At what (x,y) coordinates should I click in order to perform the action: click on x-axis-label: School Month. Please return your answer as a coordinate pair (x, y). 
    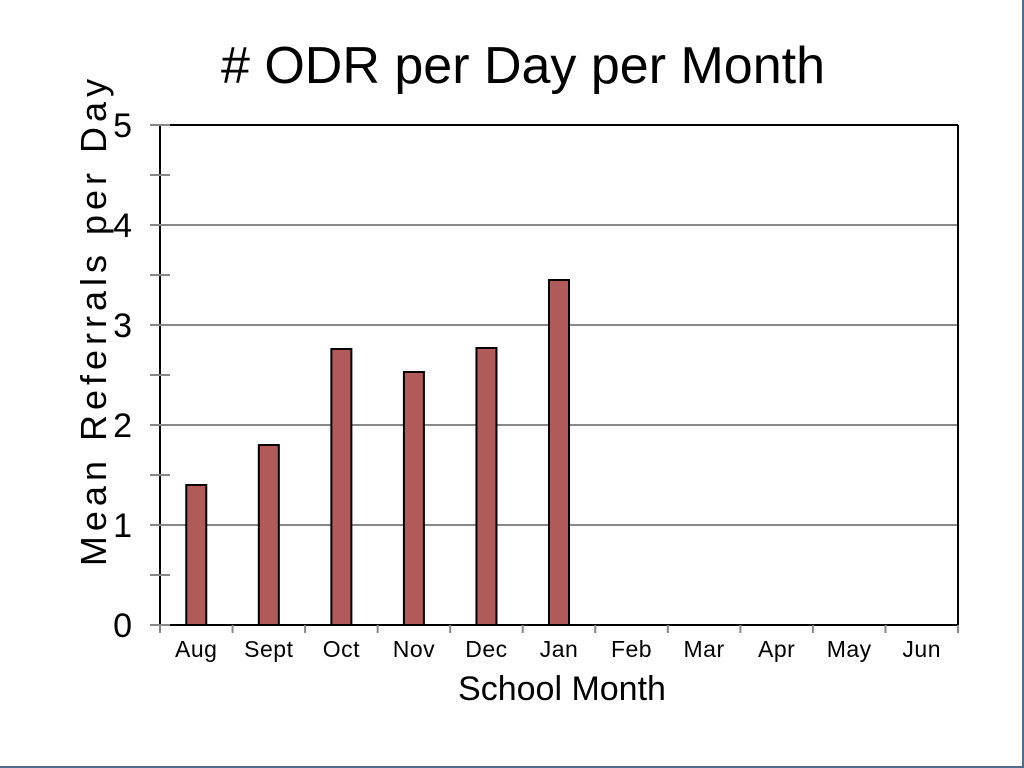
    Looking at the image, I should click on (562, 689).